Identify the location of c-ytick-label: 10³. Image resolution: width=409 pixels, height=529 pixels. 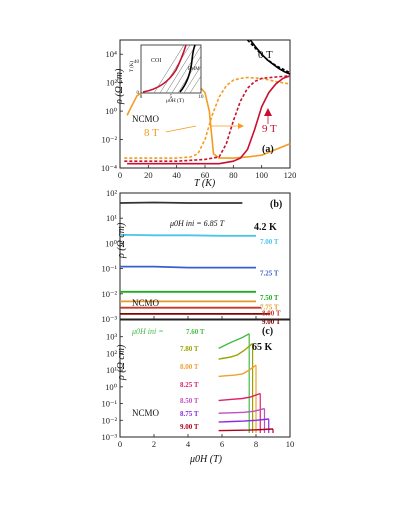
(112, 337).